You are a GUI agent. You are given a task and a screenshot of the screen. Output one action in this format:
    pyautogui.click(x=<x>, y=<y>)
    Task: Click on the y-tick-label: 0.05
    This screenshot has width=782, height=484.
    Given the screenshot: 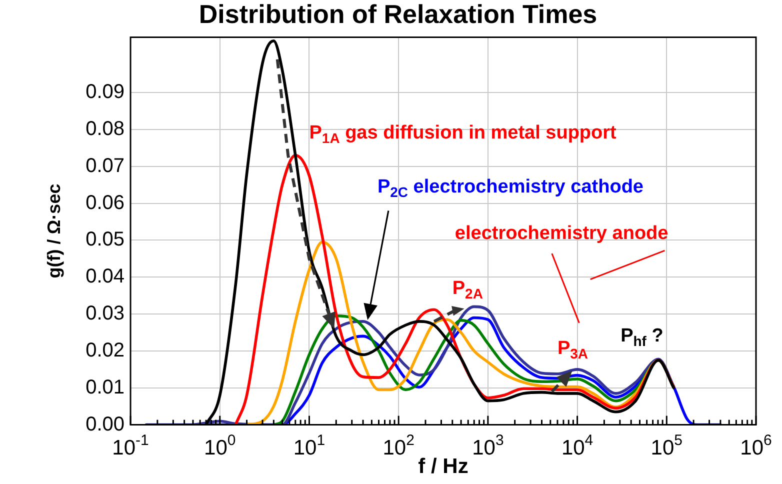 What is the action you would take?
    pyautogui.click(x=105, y=239)
    